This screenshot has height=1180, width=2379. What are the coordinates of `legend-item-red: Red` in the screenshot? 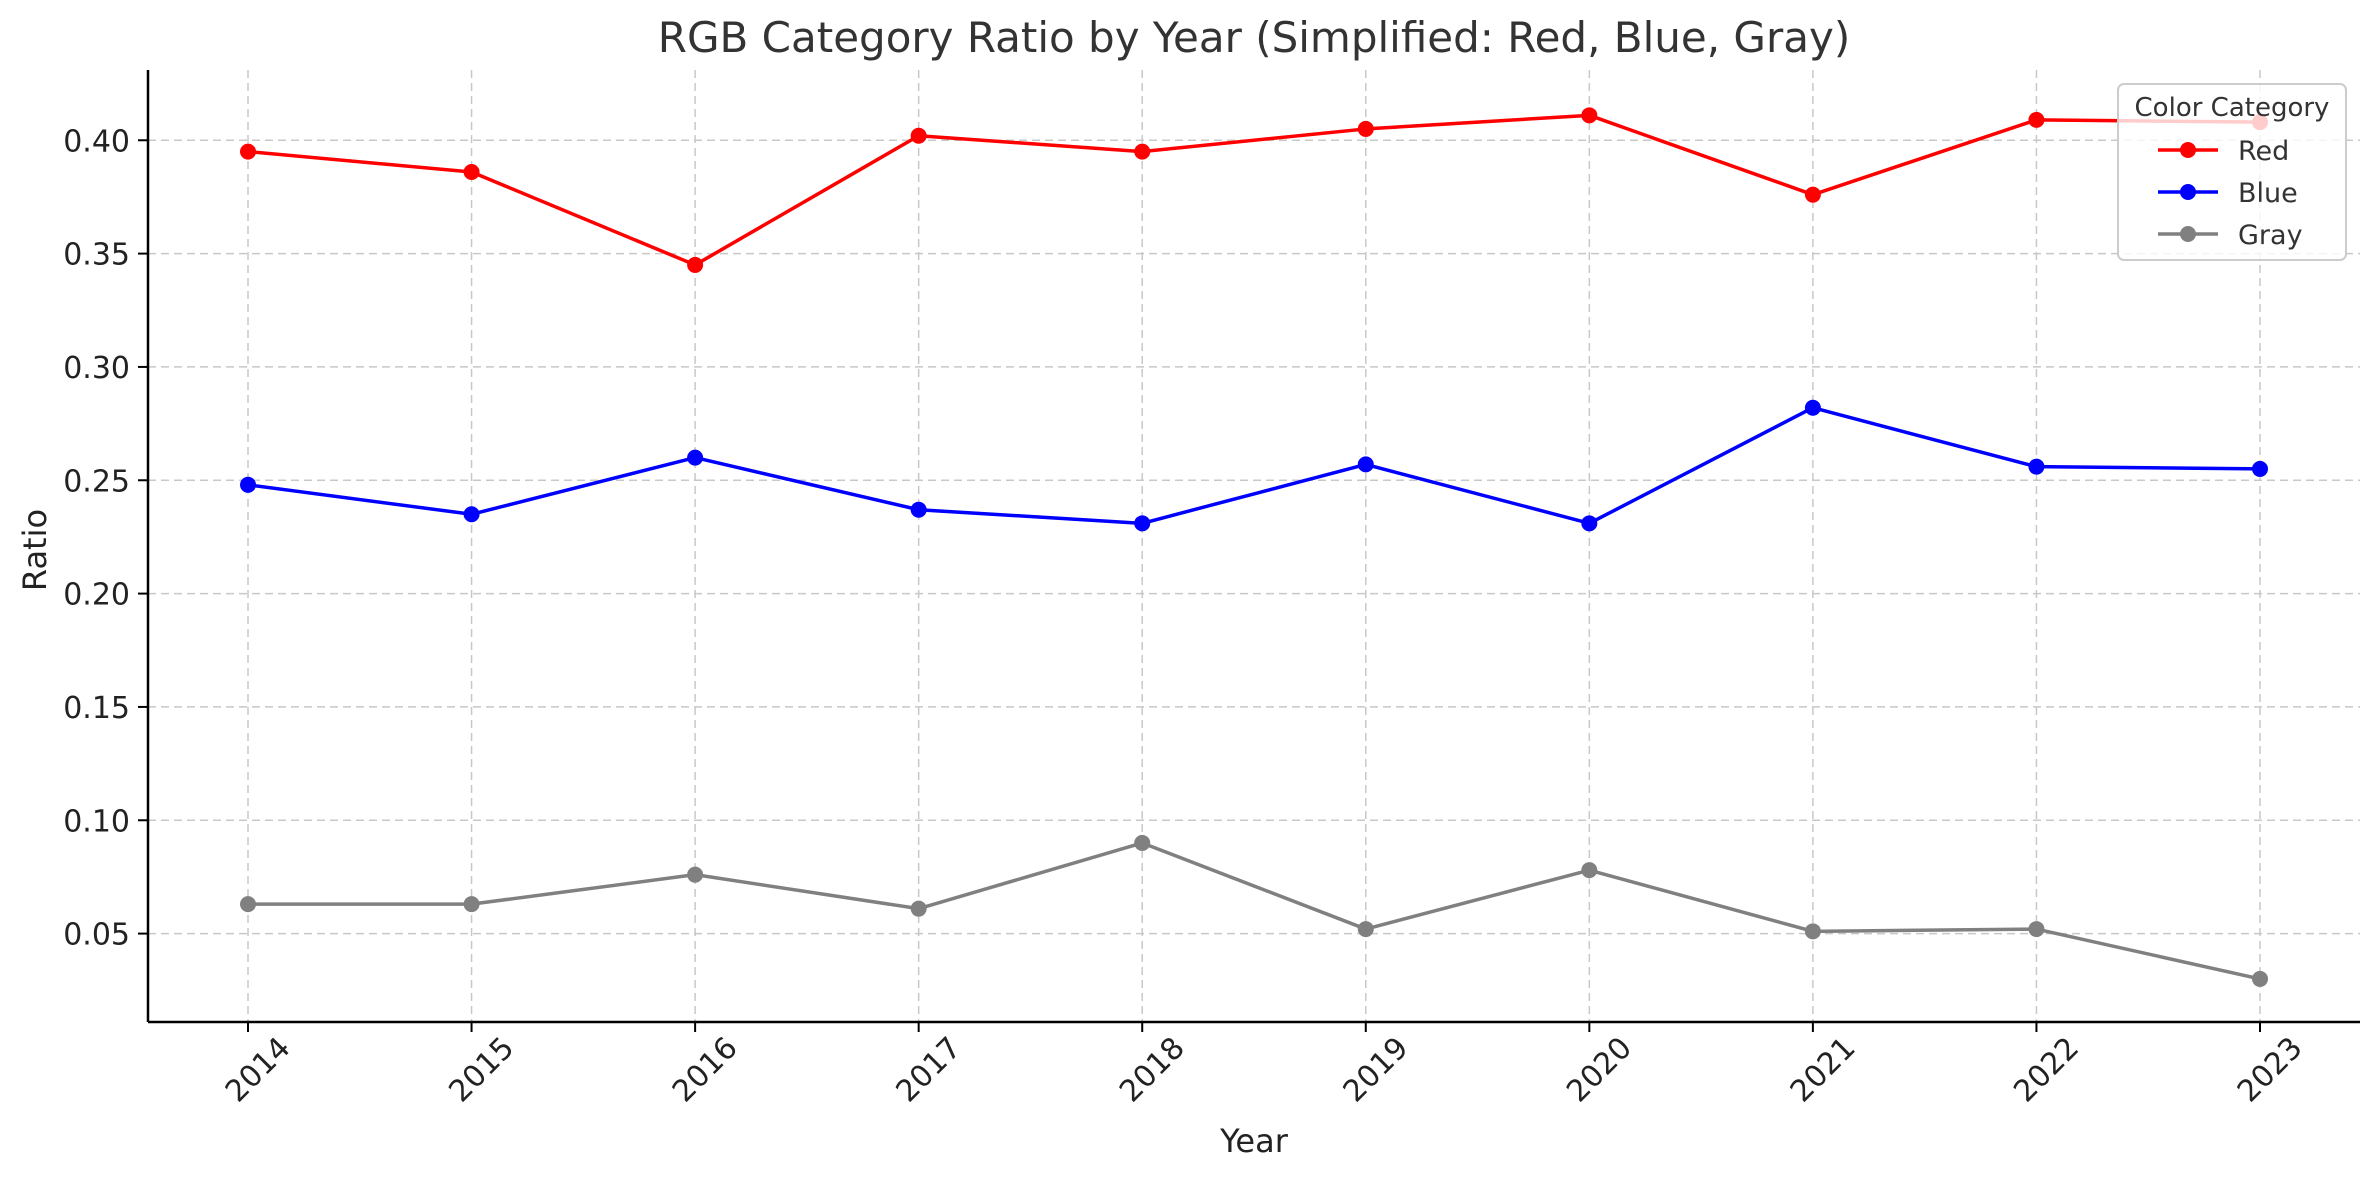 It's located at (2223, 151).